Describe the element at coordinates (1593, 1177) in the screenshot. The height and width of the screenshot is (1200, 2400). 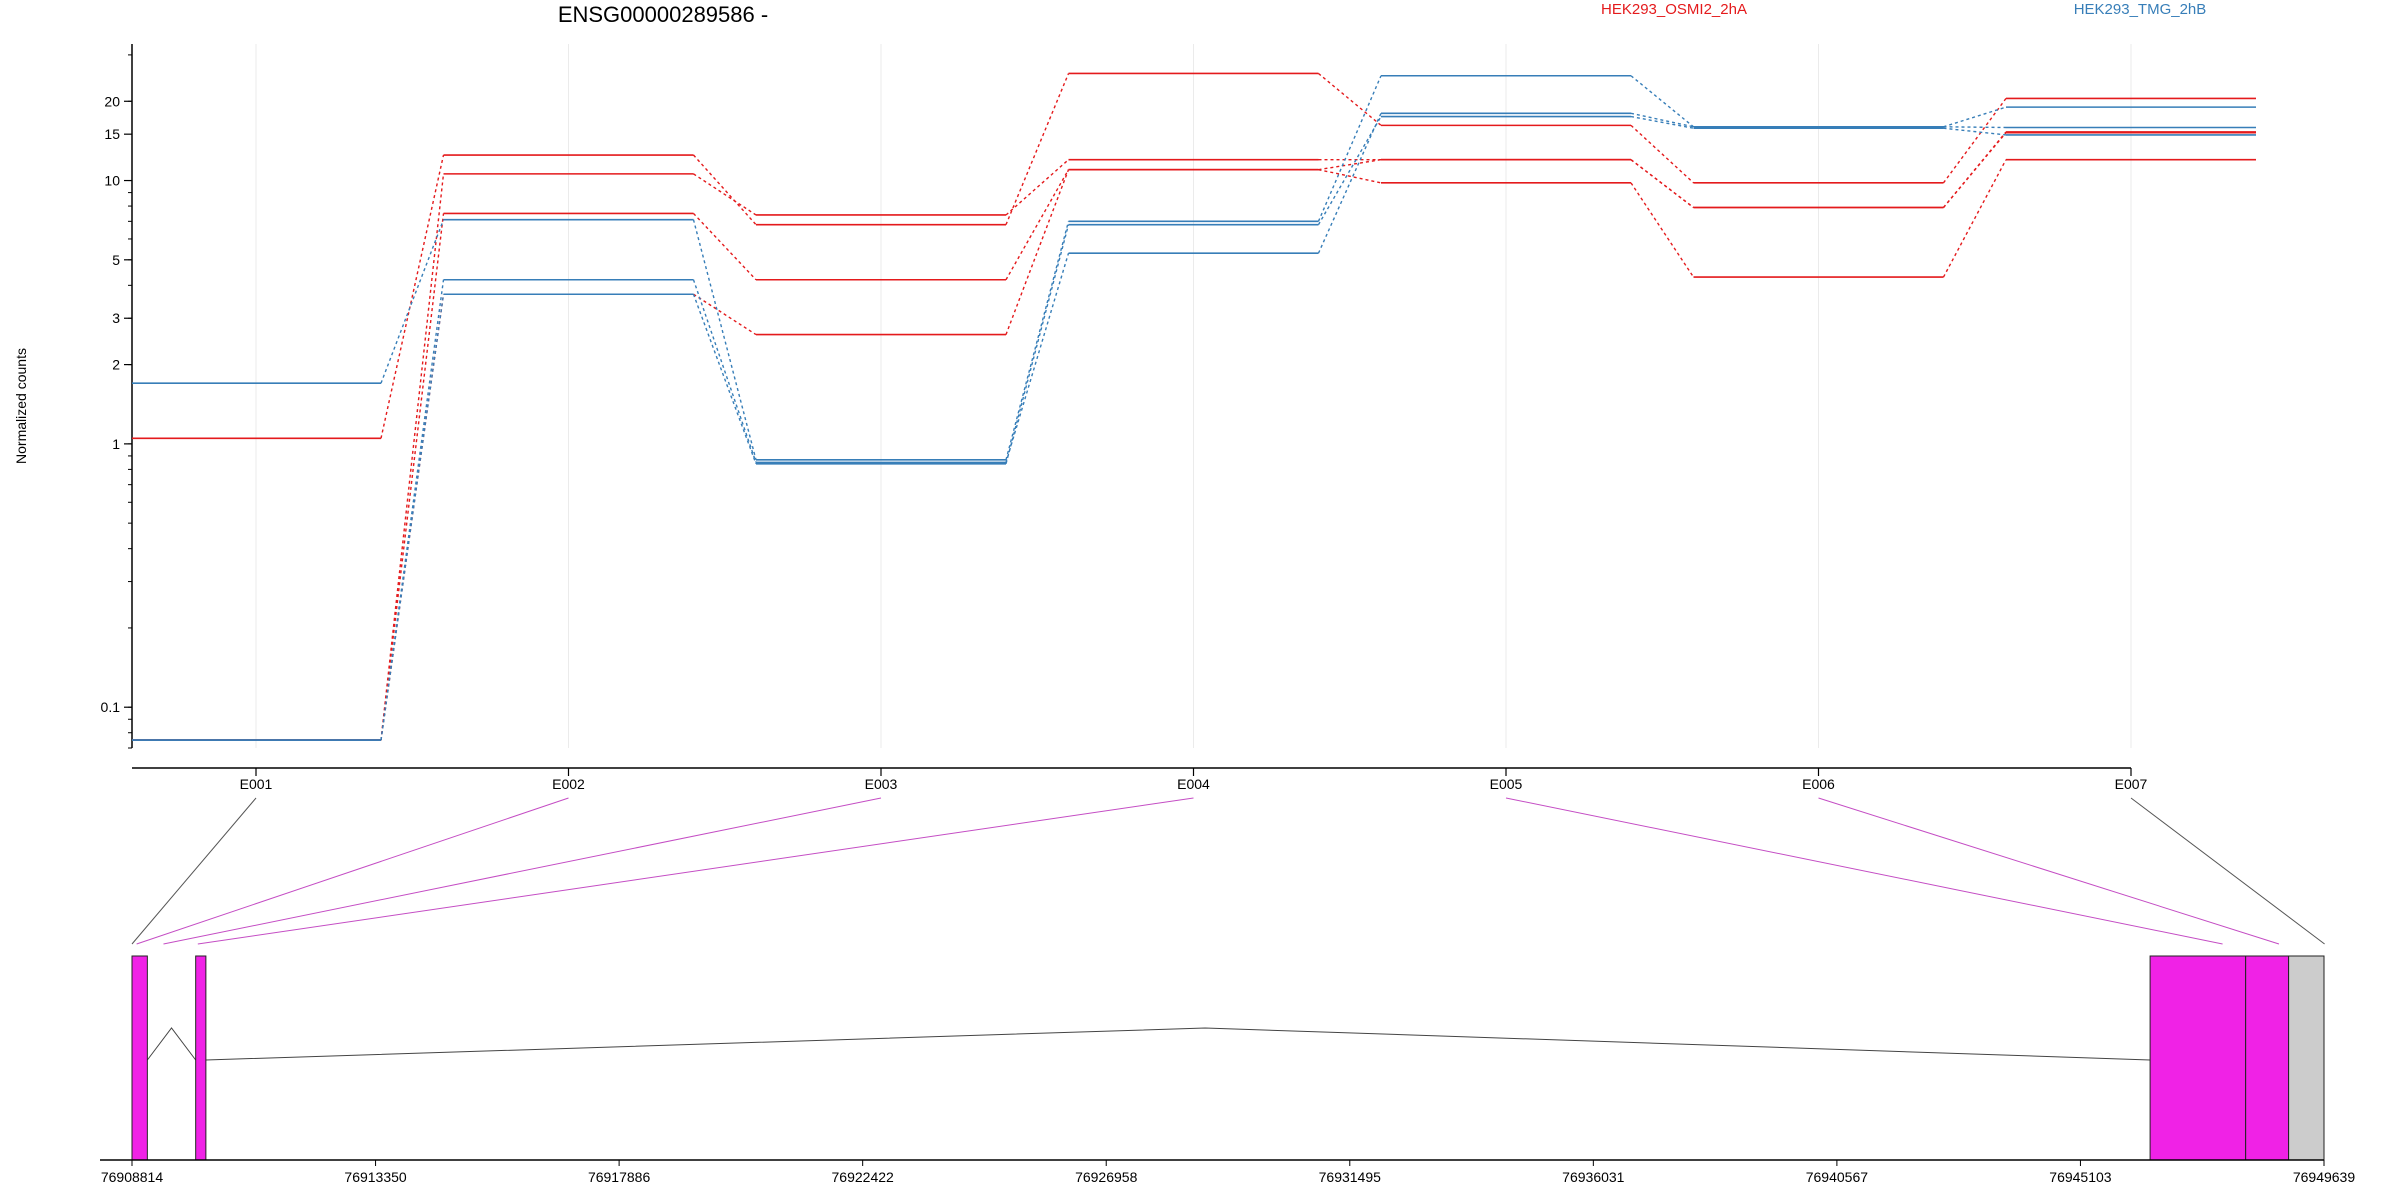
I see `coord-tick-label: 76936031` at that location.